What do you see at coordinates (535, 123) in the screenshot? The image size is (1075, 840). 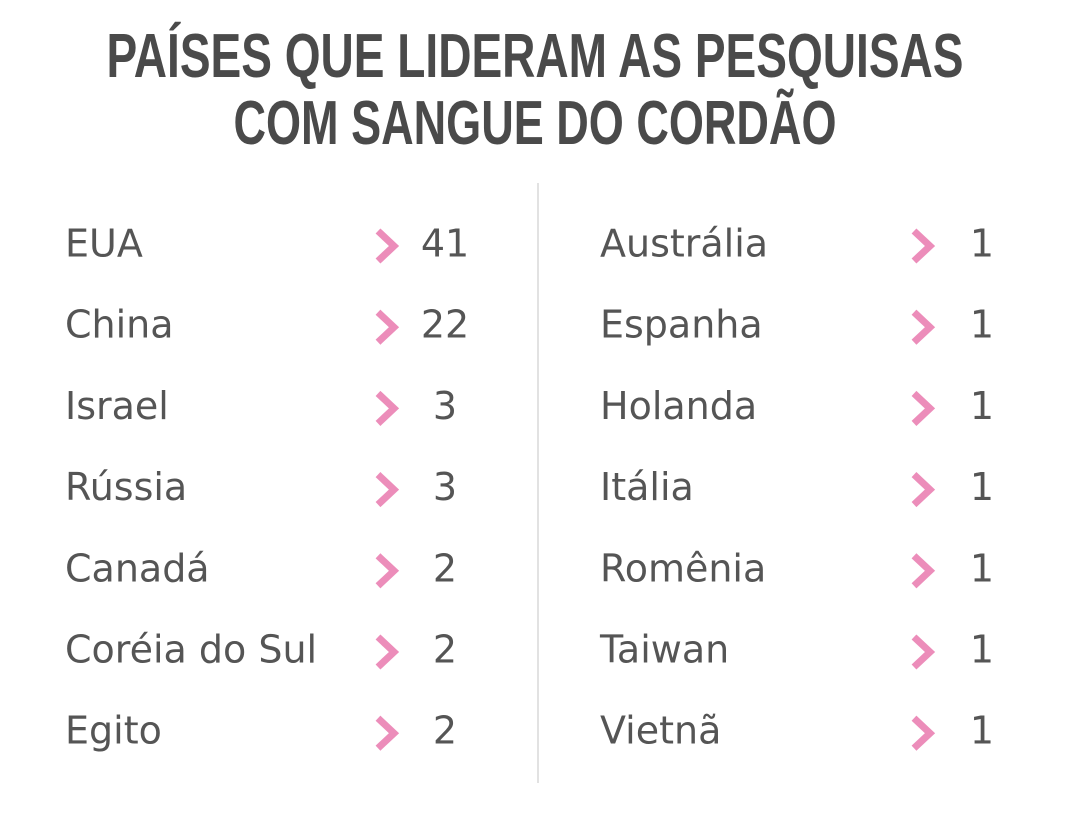 I see `title-line: COM SANGUE DO CORDÃO` at bounding box center [535, 123].